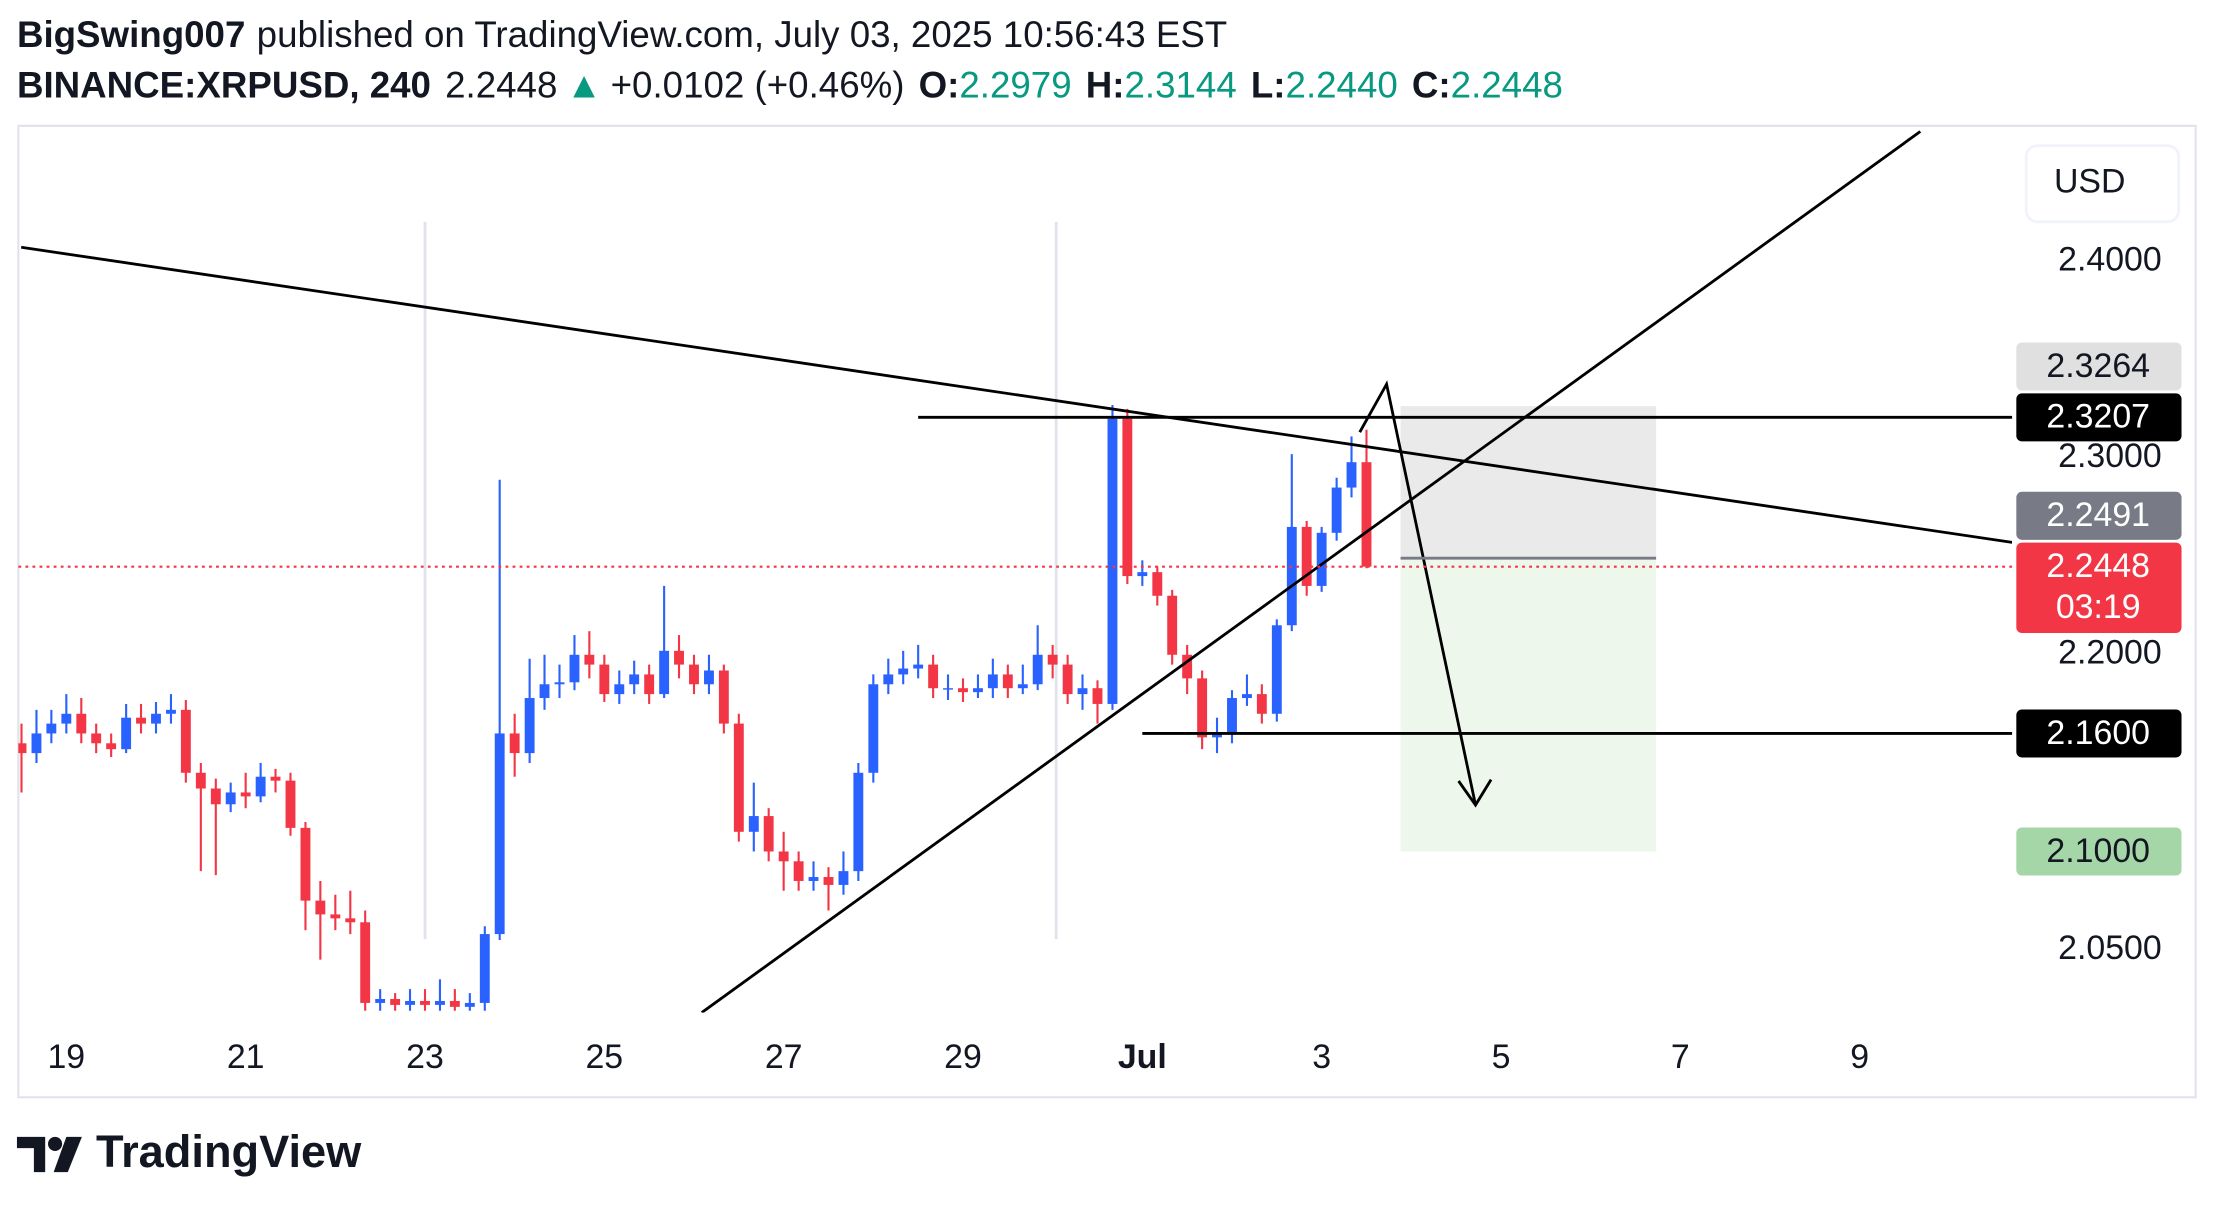 Image resolution: width=2214 pixels, height=1209 pixels. Describe the element at coordinates (604, 1057) in the screenshot. I see `x-tick-label: 25` at that location.